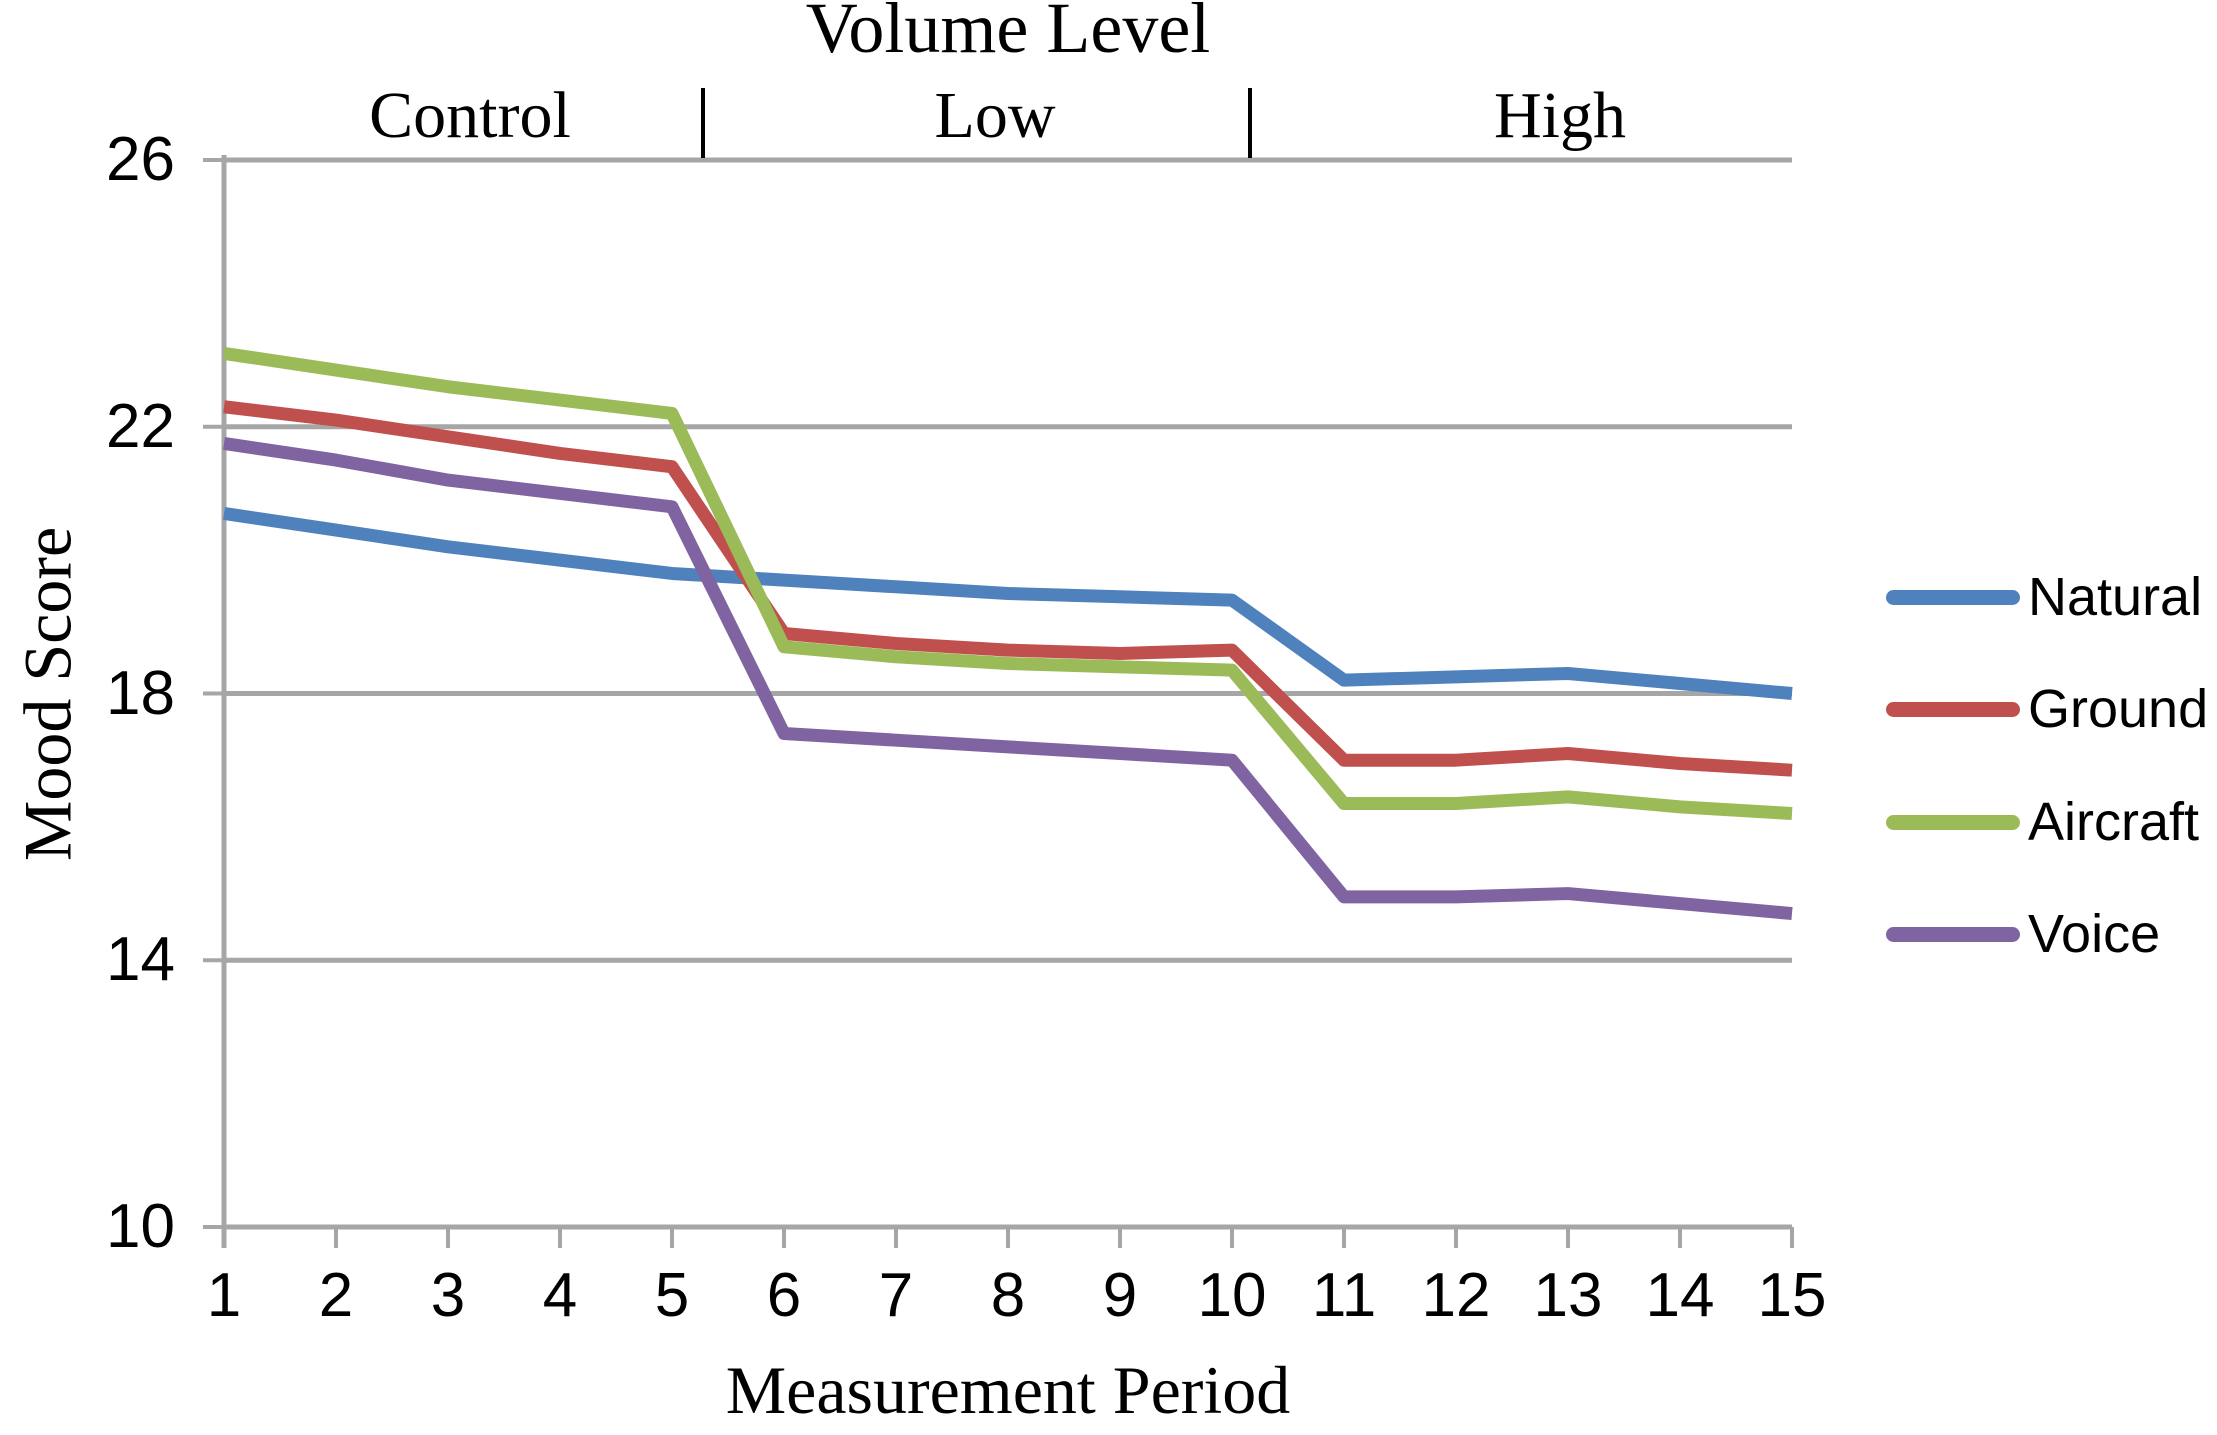 The image size is (2217, 1435). I want to click on legend-item-voice: Voice, so click(2023, 934).